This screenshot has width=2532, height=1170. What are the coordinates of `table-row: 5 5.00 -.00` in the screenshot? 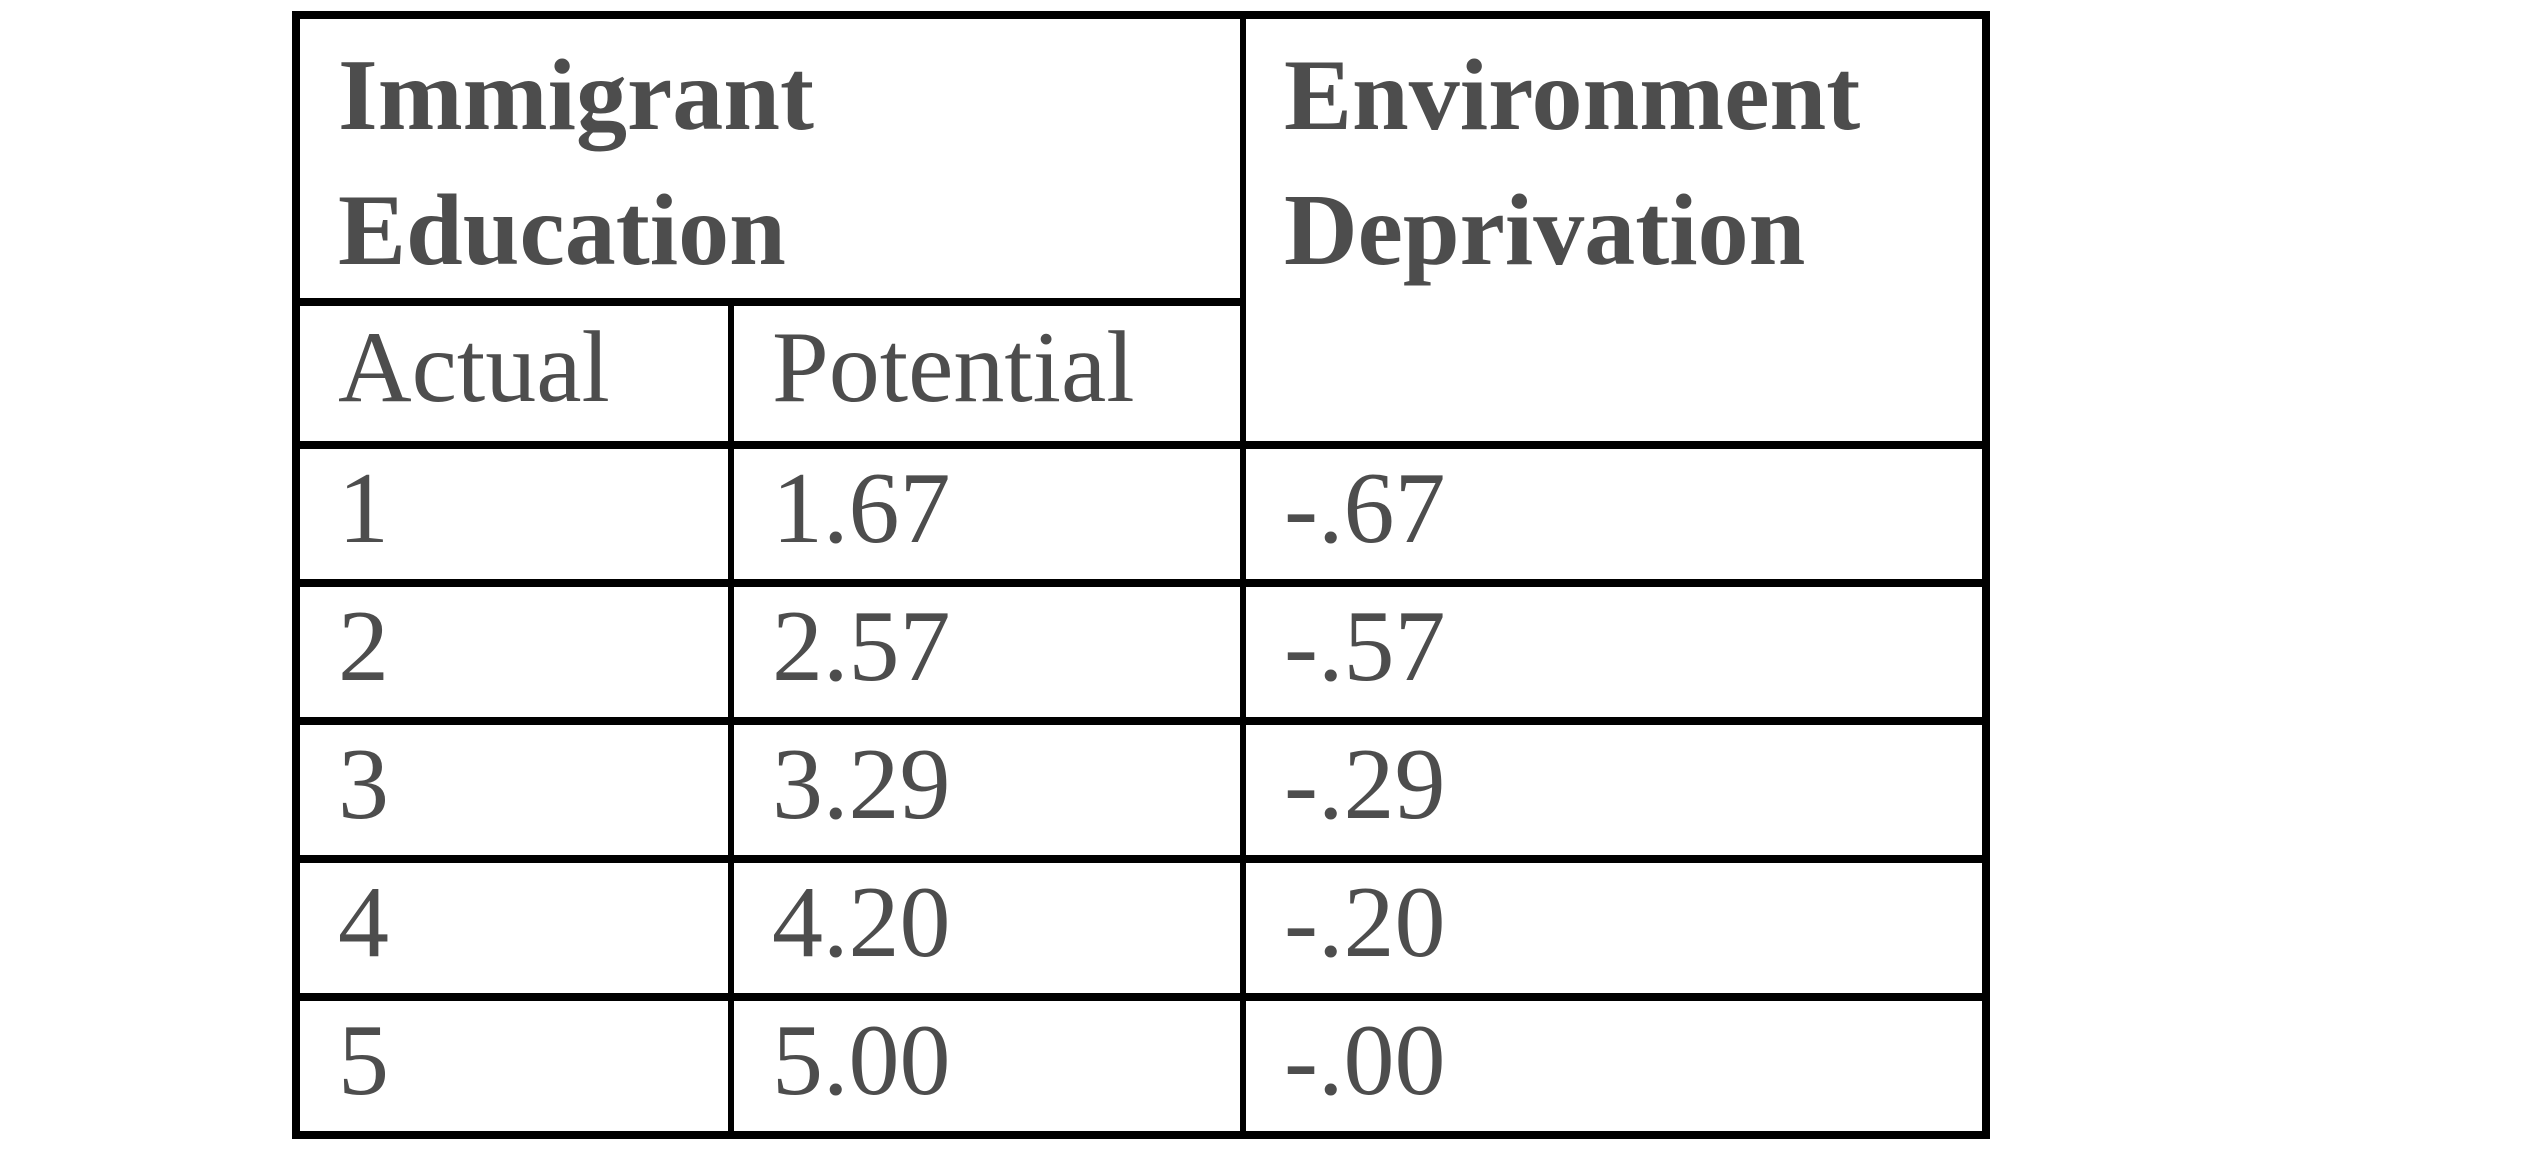 It's located at (1141, 1066).